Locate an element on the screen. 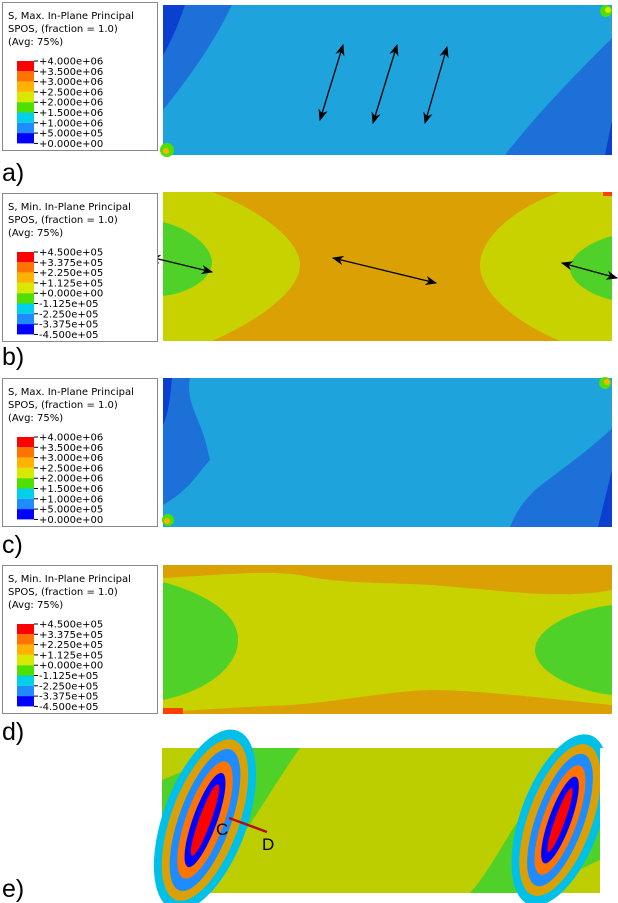 The height and width of the screenshot is (903, 618). legend-value: -2.250e+05 is located at coordinates (69, 686).